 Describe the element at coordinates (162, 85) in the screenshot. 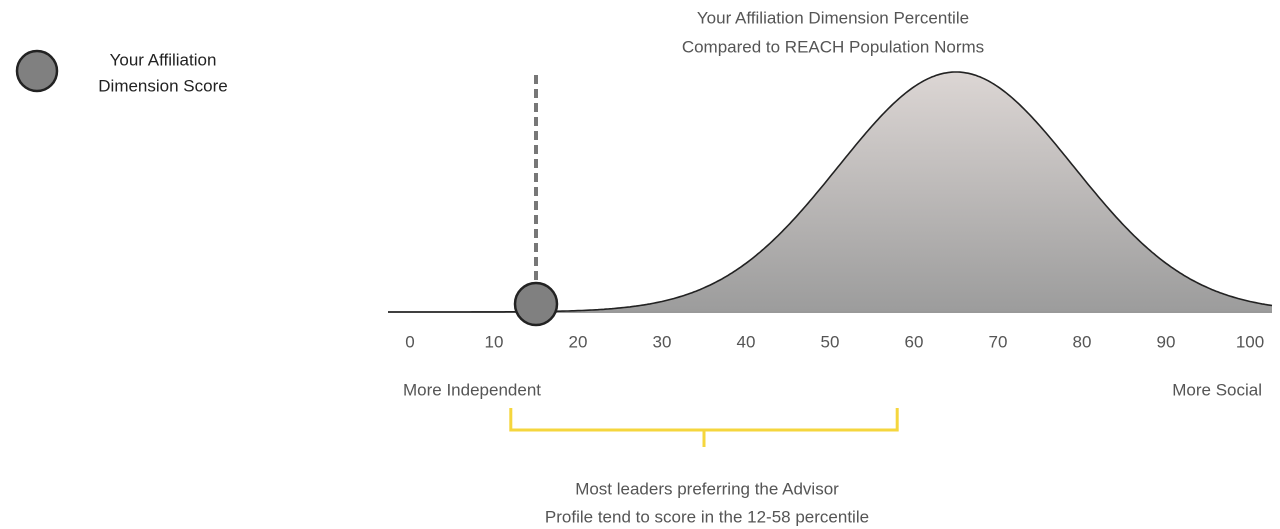

I see `legend-text: Dimension Score` at that location.